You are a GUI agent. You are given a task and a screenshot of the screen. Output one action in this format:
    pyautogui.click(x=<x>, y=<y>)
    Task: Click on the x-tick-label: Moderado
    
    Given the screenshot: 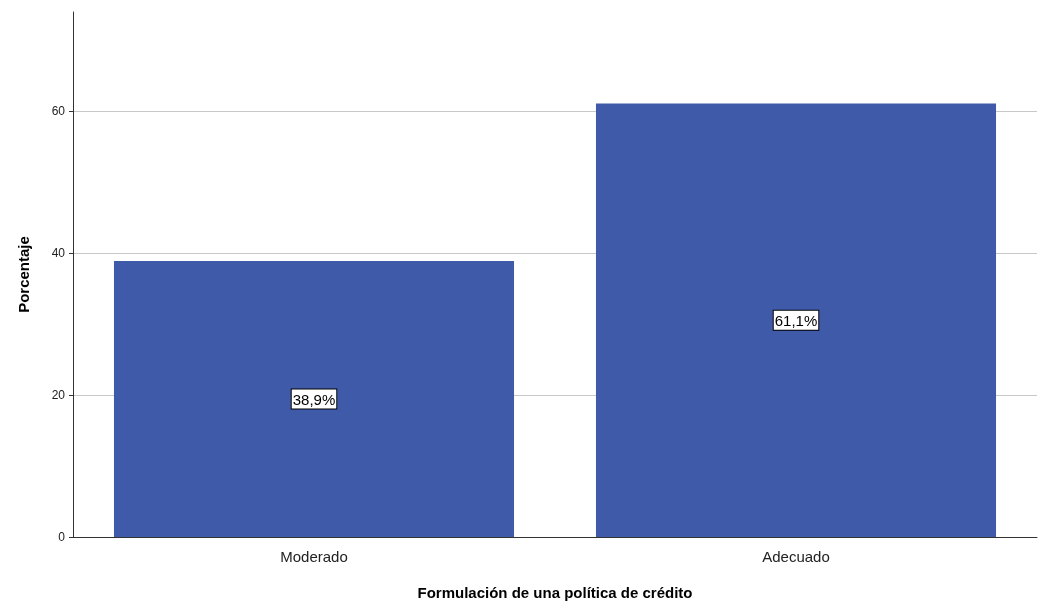 What is the action you would take?
    pyautogui.click(x=314, y=556)
    